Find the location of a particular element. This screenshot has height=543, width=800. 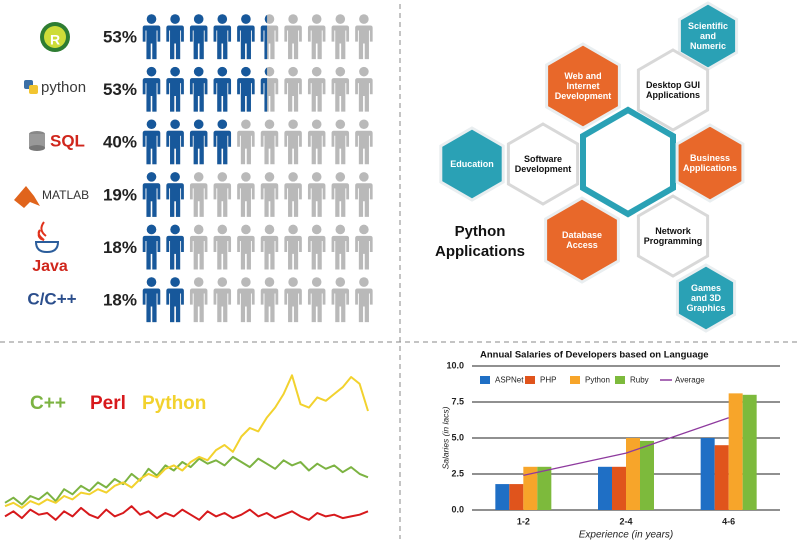

node-label: Software Development is located at coordinates (543, 164).